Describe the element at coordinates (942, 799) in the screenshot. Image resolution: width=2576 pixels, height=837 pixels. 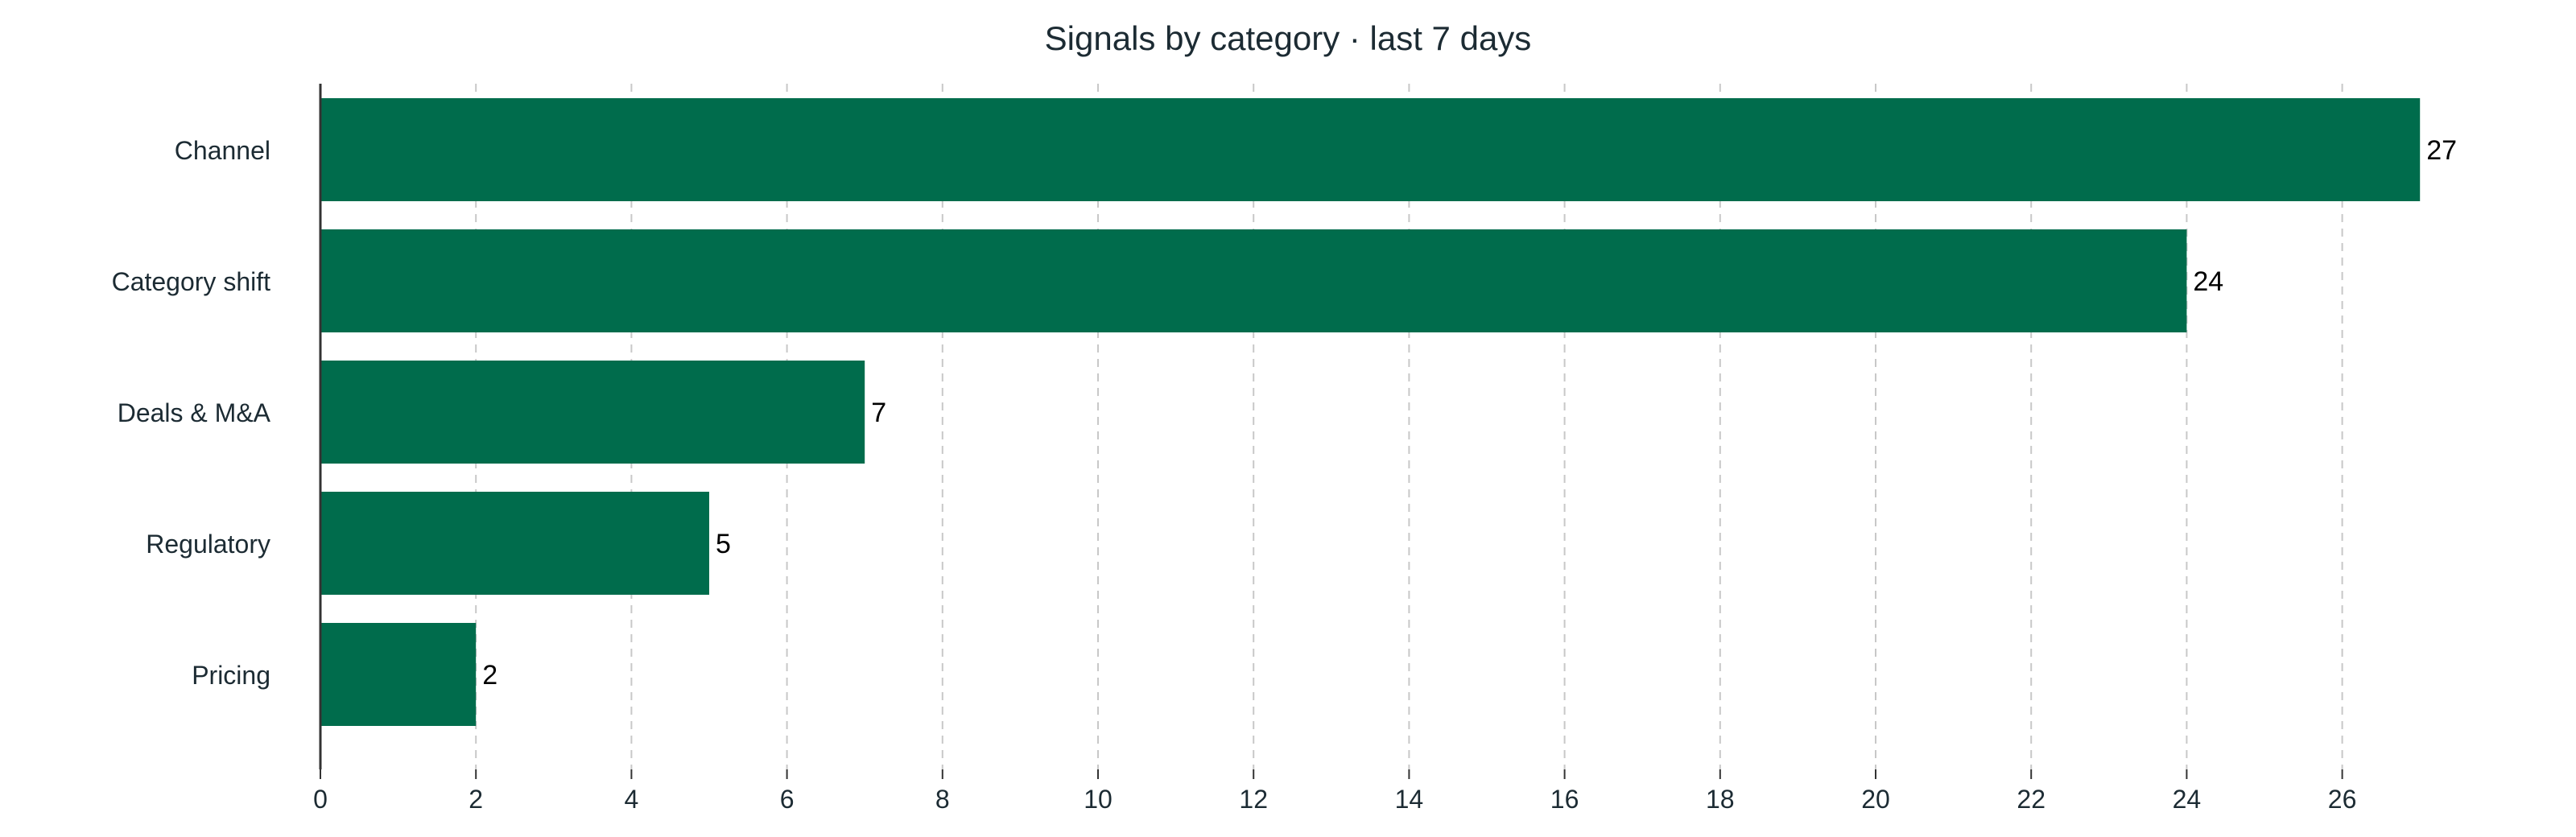
I see `x-tick-label: 8` at that location.